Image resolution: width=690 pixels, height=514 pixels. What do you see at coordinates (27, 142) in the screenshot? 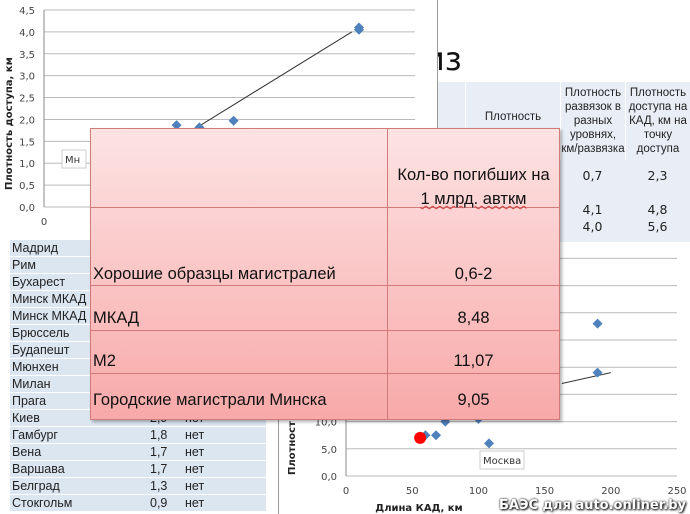
I see `y-tick-label: 1,5` at bounding box center [27, 142].